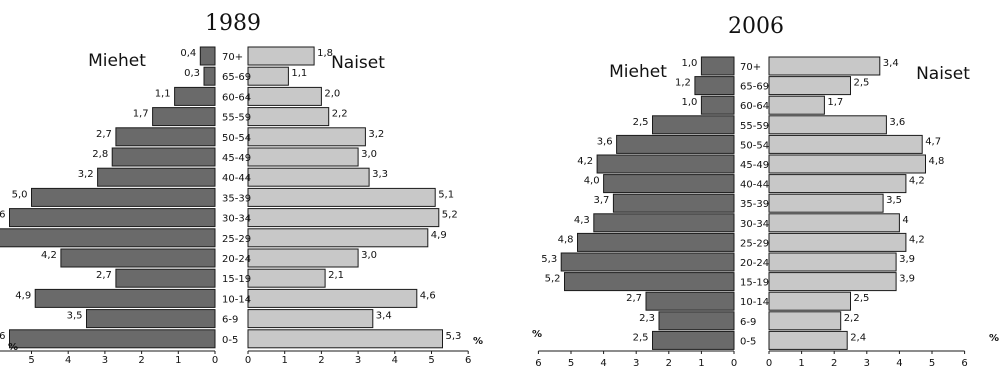 Image resolution: width=1000 pixels, height=372 pixels. I want to click on female-value-label: 3,4, so click(891, 63).